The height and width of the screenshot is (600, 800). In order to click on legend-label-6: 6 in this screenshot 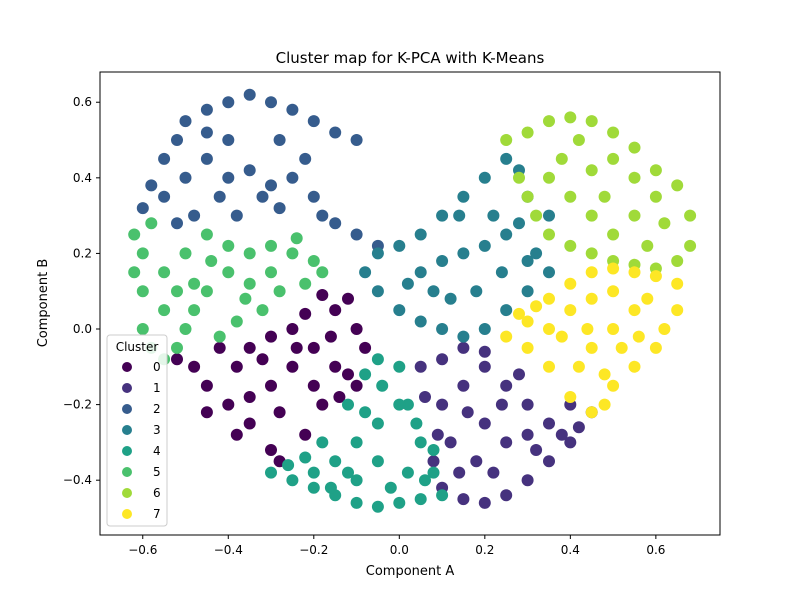, I will do `click(157, 493)`.